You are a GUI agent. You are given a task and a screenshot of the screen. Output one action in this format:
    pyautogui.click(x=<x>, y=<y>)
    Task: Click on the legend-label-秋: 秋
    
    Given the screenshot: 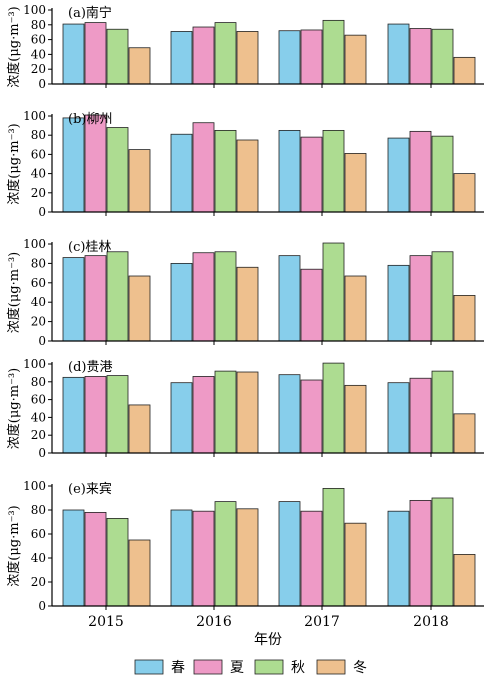 What is the action you would take?
    pyautogui.click(x=298, y=668)
    